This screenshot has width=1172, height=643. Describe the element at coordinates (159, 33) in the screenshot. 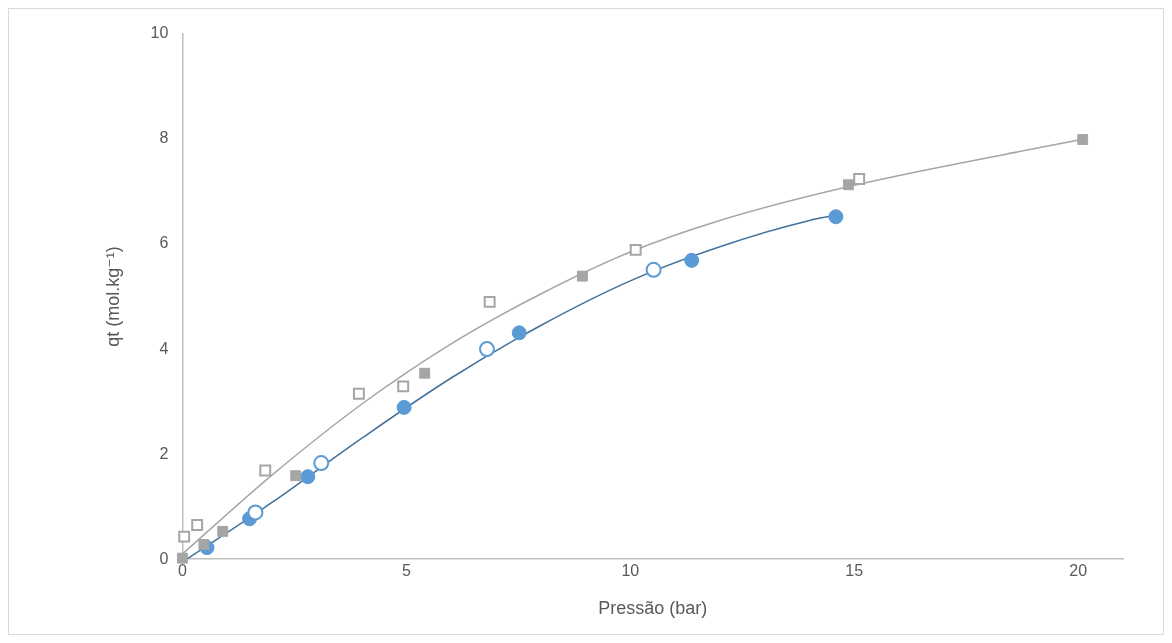

I see `y-tick-label: 10` at that location.